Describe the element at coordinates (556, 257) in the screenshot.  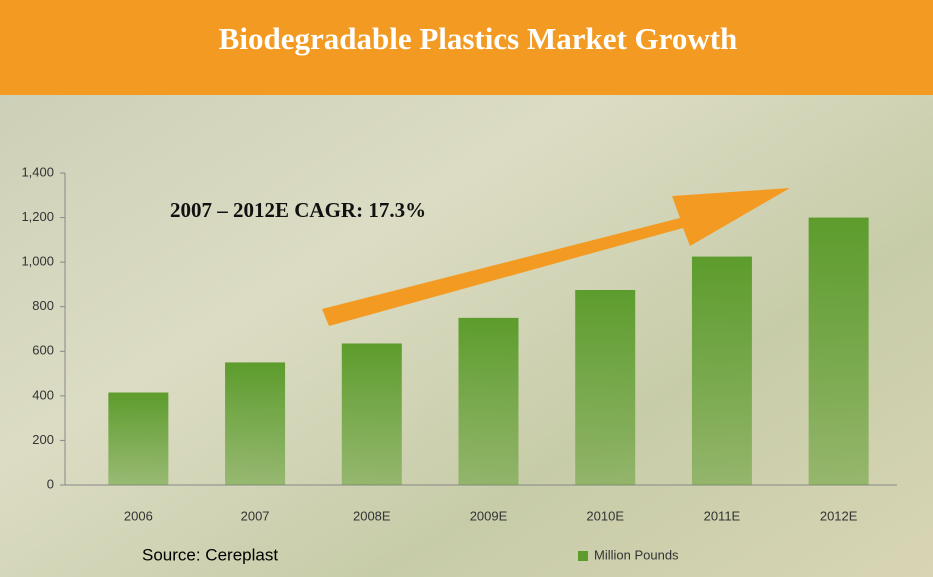
I see `arrow` at that location.